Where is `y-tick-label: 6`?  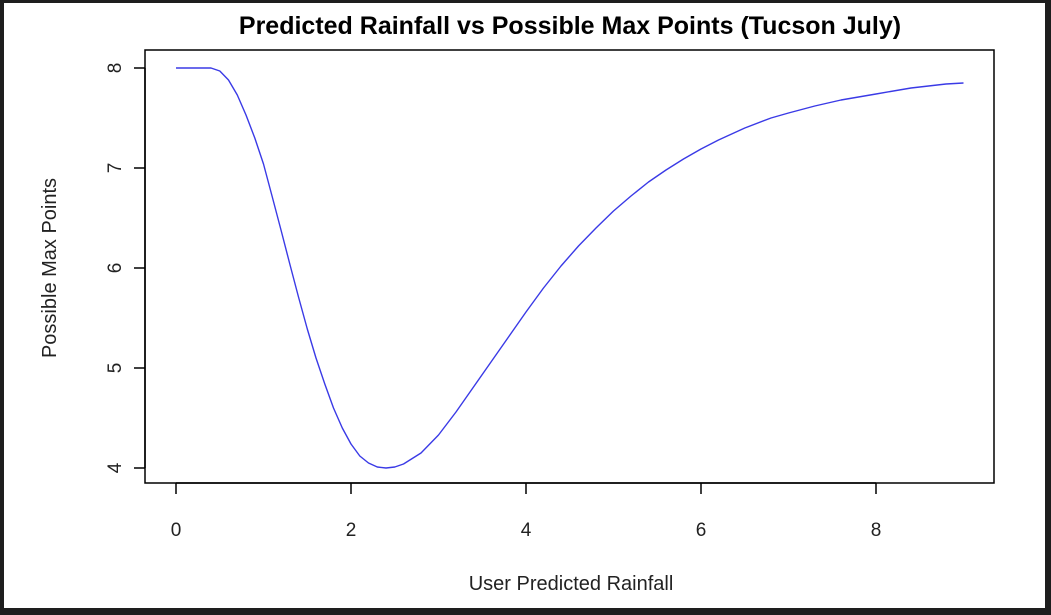
y-tick-label: 6 is located at coordinates (115, 268).